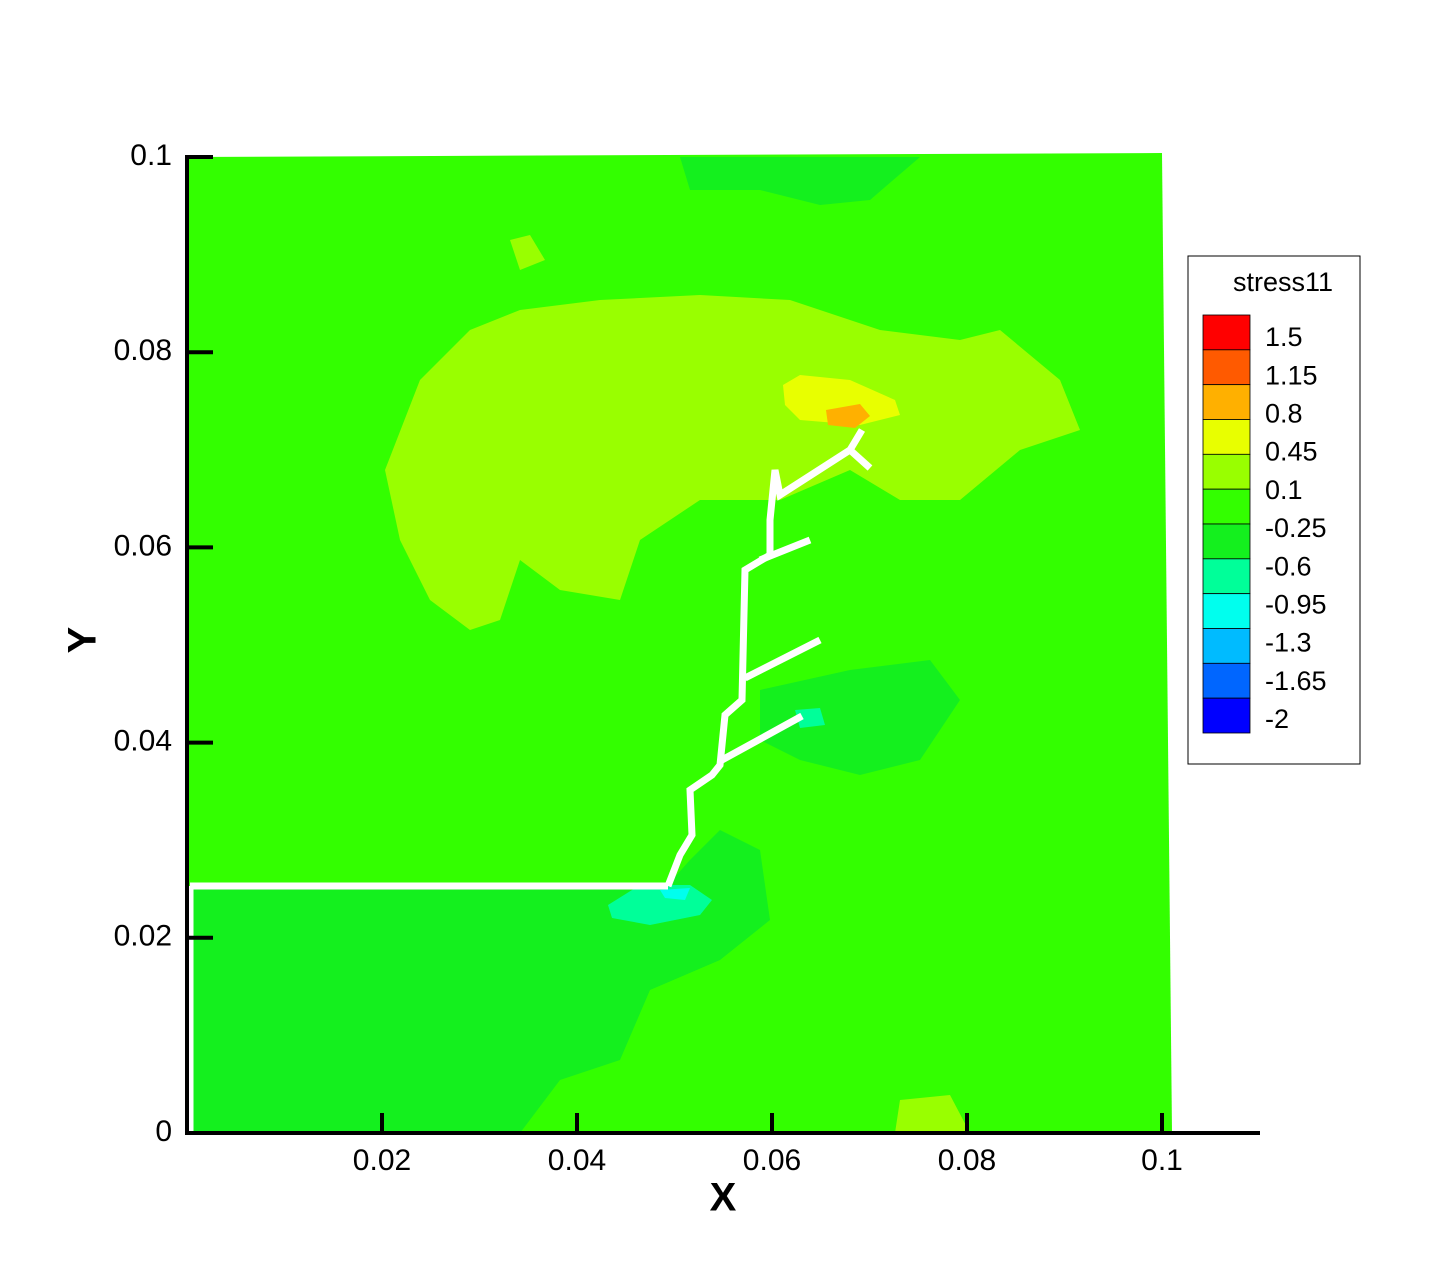 The width and height of the screenshot is (1433, 1279). Describe the element at coordinates (1277, 719) in the screenshot. I see `legend-level-label: -2` at that location.